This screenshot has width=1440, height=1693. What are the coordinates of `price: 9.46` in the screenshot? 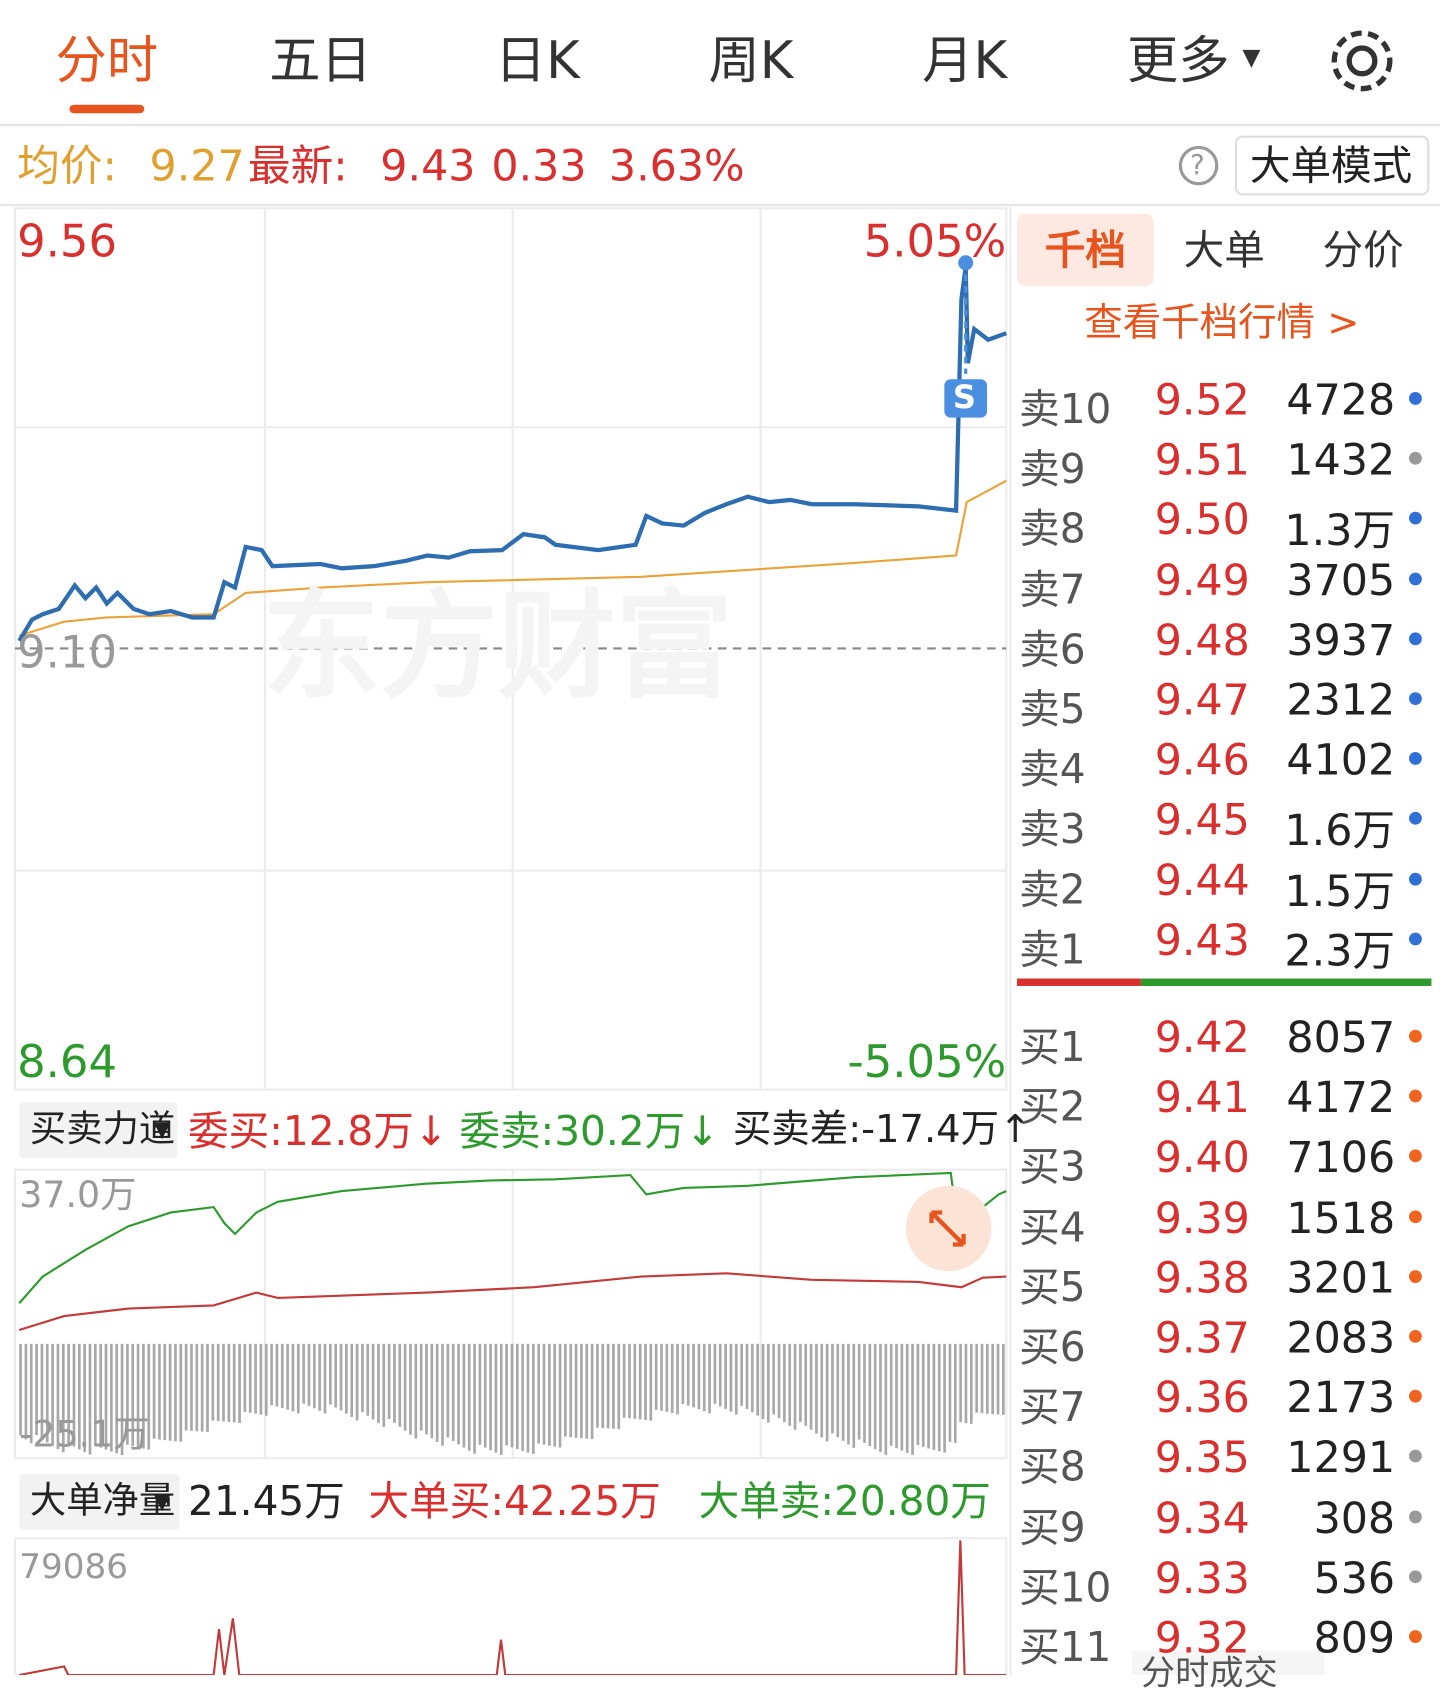 It's located at (1202, 761).